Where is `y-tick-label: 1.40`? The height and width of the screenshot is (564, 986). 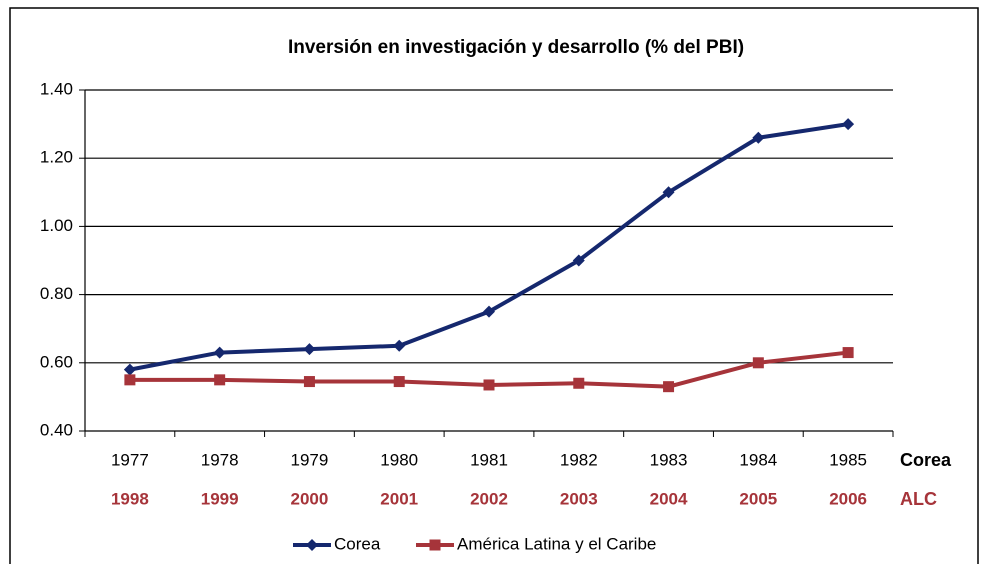 y-tick-label: 1.40 is located at coordinates (56, 88).